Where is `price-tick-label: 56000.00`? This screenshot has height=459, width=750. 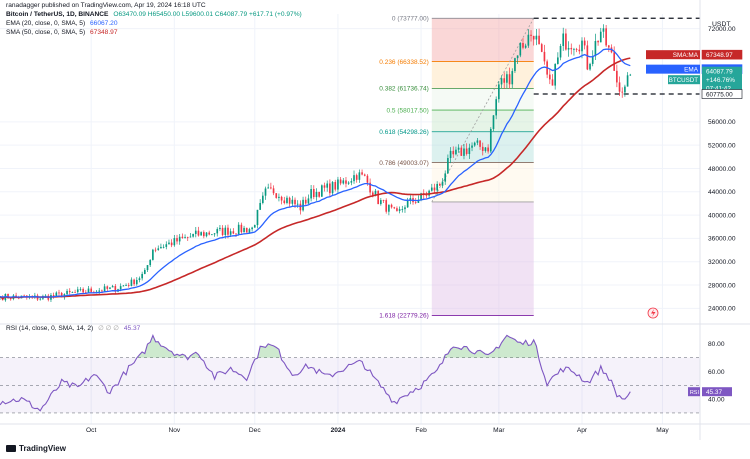 price-tick-label: 56000.00 is located at coordinates (722, 122).